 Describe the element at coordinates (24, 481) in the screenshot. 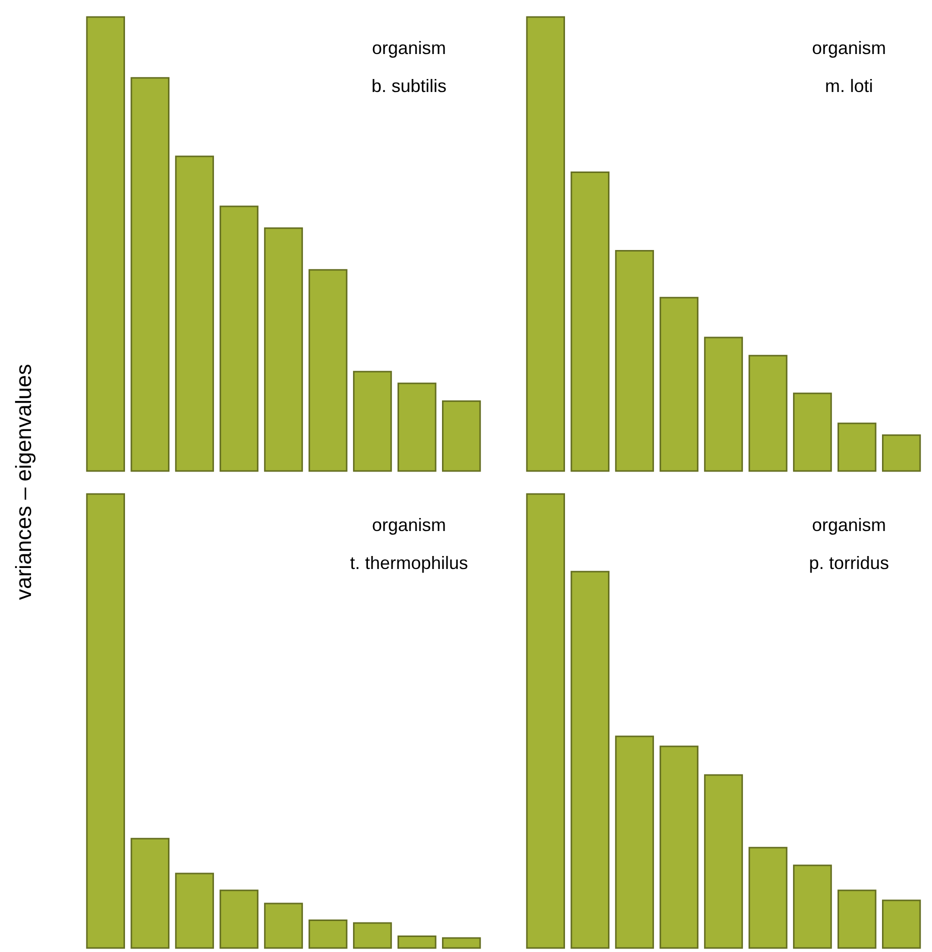

I see `y-axis-title: variances – eigenvalues` at that location.